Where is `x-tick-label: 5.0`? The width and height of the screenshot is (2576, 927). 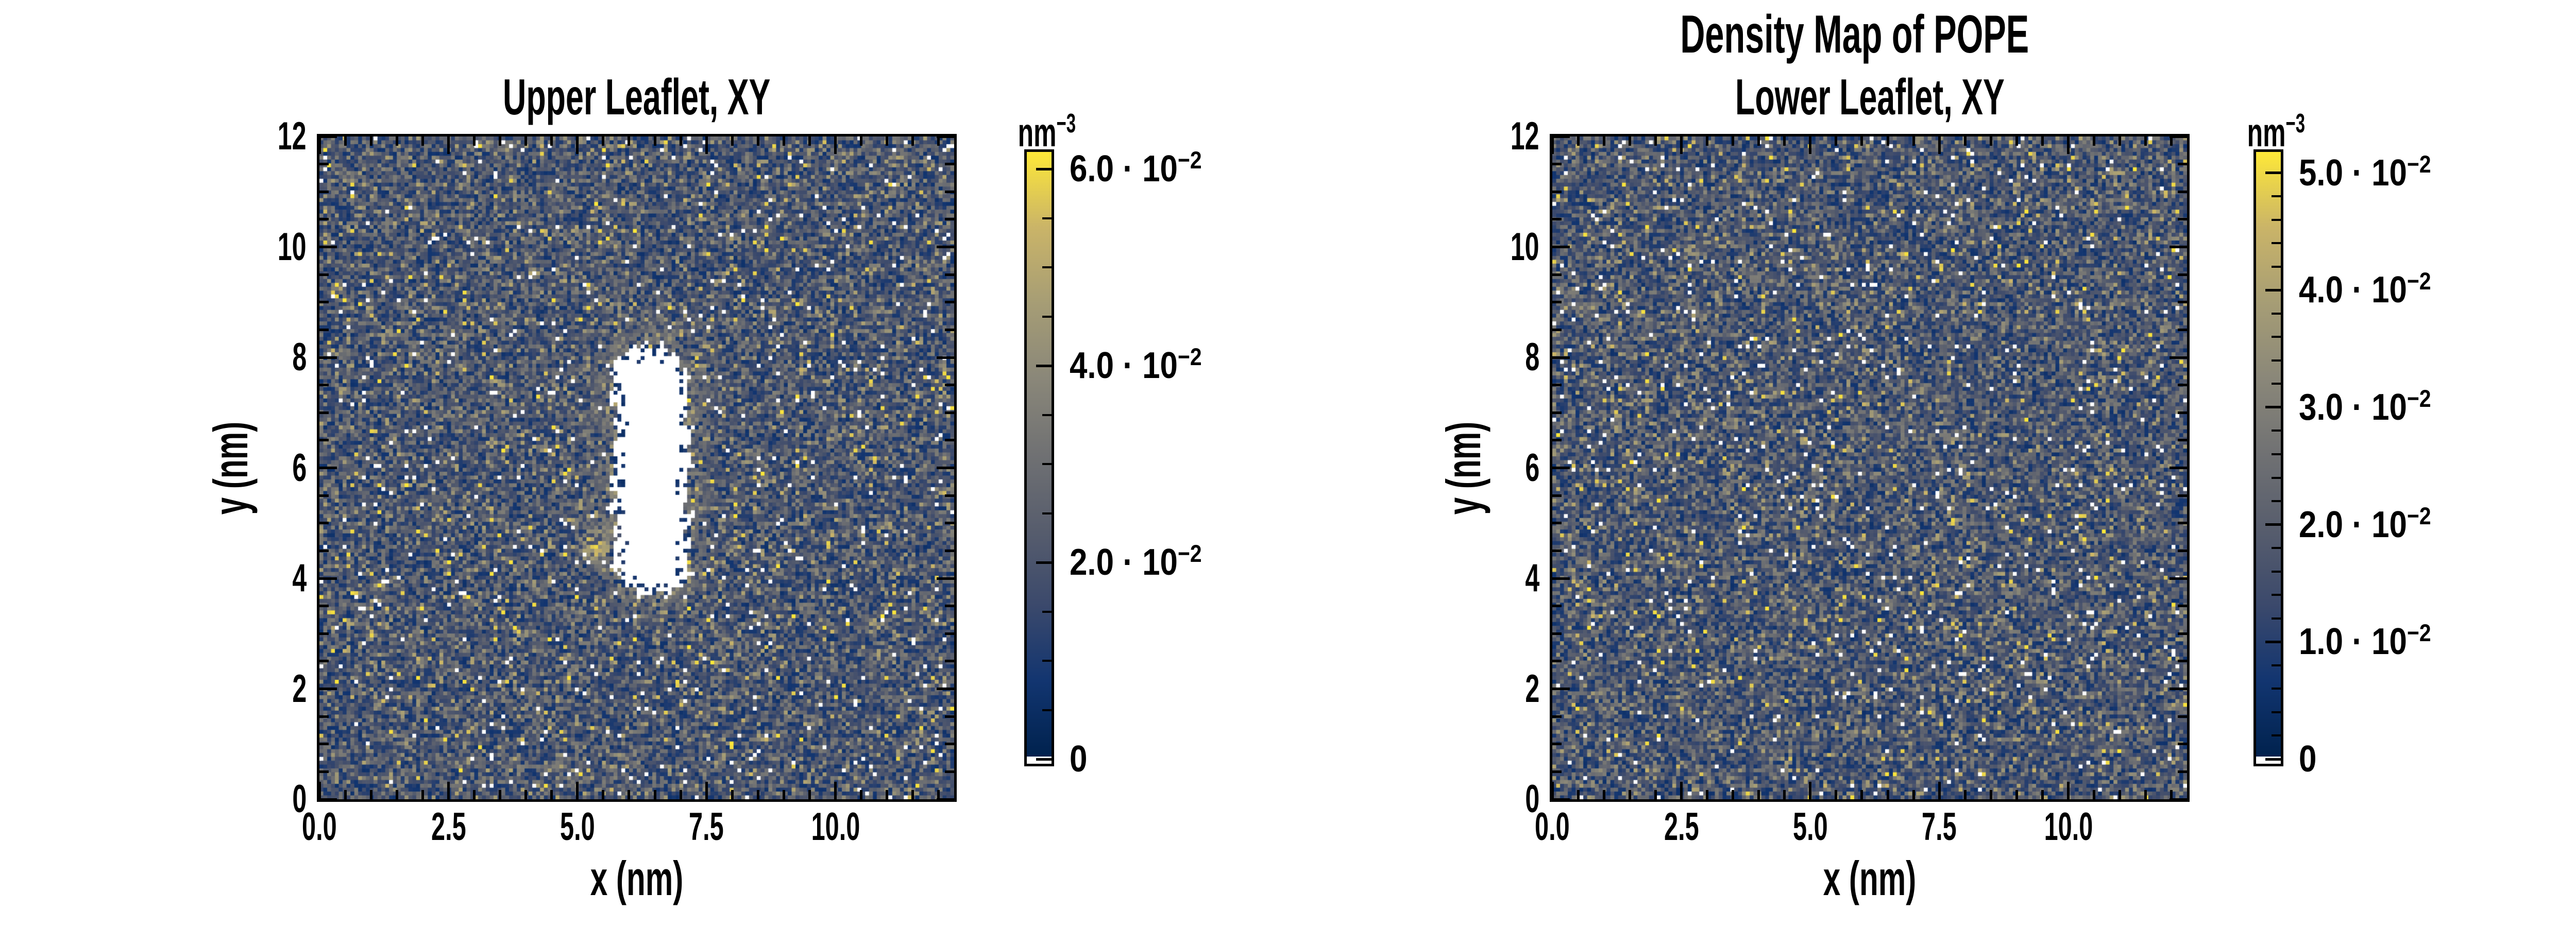 x-tick-label: 5.0 is located at coordinates (1811, 827).